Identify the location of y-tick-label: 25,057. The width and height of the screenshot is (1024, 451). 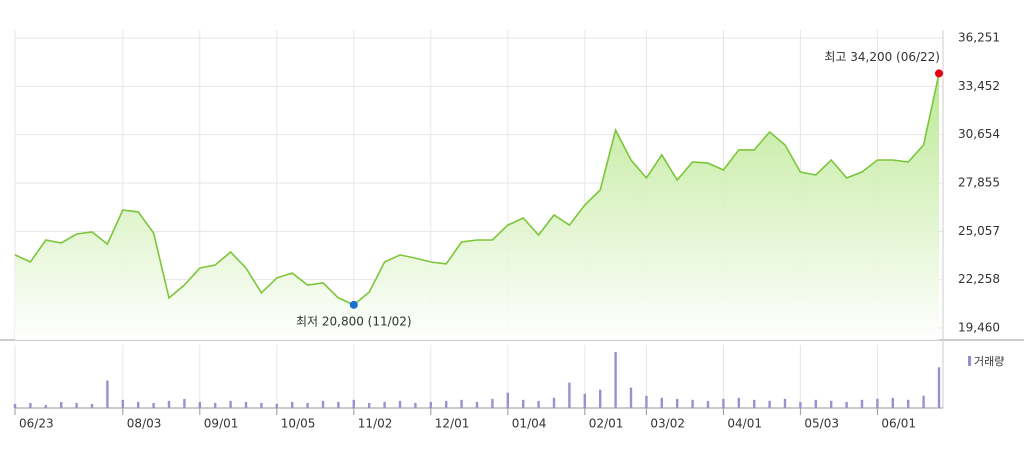
(979, 231).